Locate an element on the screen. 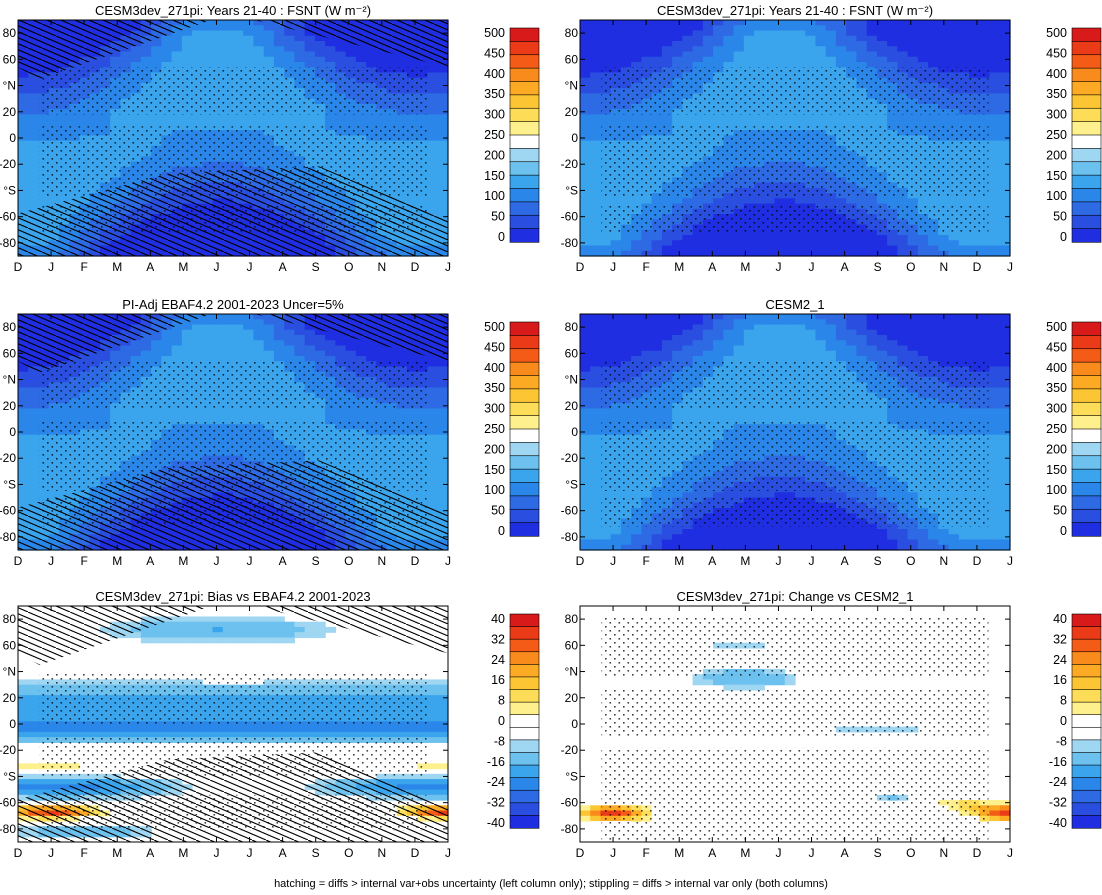 The image size is (1102, 895). colorbar-label: 450 is located at coordinates (494, 53).